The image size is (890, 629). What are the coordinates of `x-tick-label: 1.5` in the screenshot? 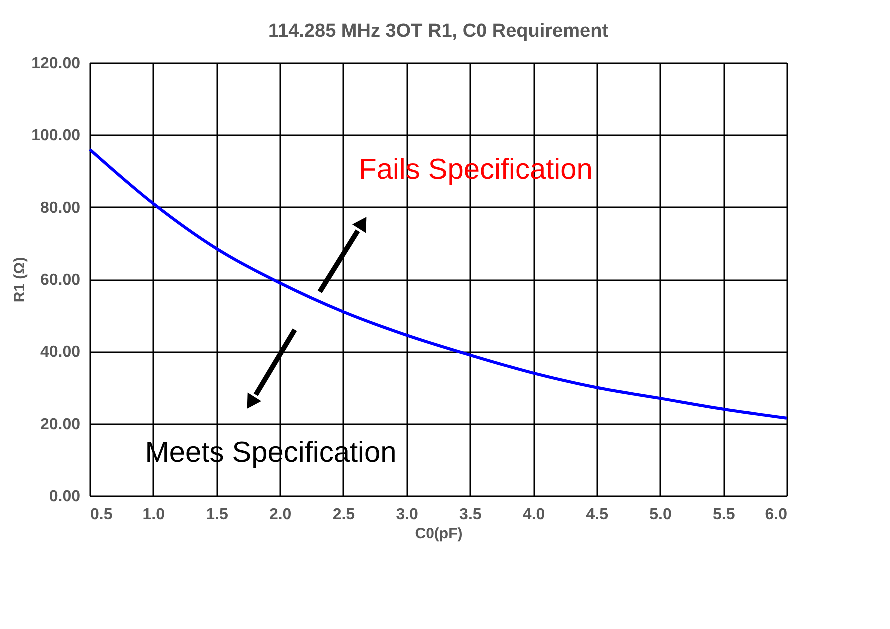 It's located at (217, 515).